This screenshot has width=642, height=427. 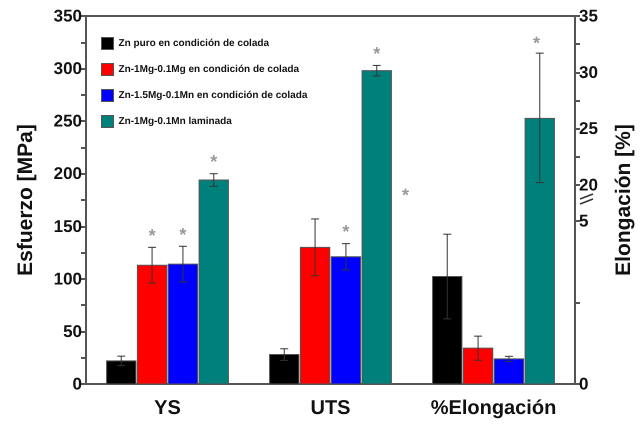 What do you see at coordinates (330, 408) in the screenshot?
I see `x-tick-label: UTS` at bounding box center [330, 408].